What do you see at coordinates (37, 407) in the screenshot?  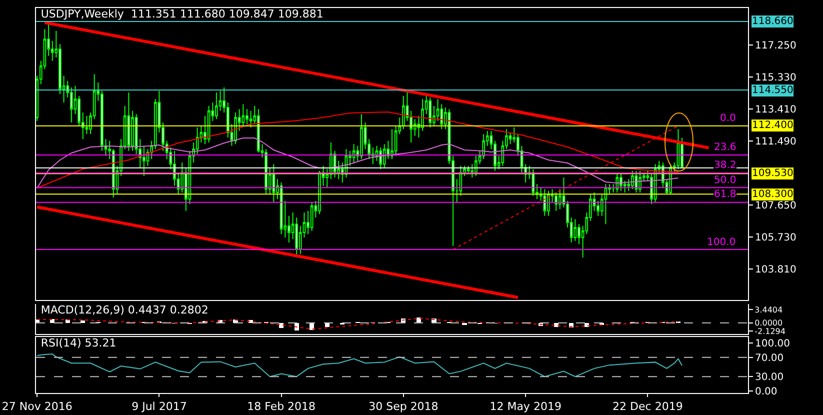 I see `x-tick-label: 27 Nov 2016` at bounding box center [37, 407].